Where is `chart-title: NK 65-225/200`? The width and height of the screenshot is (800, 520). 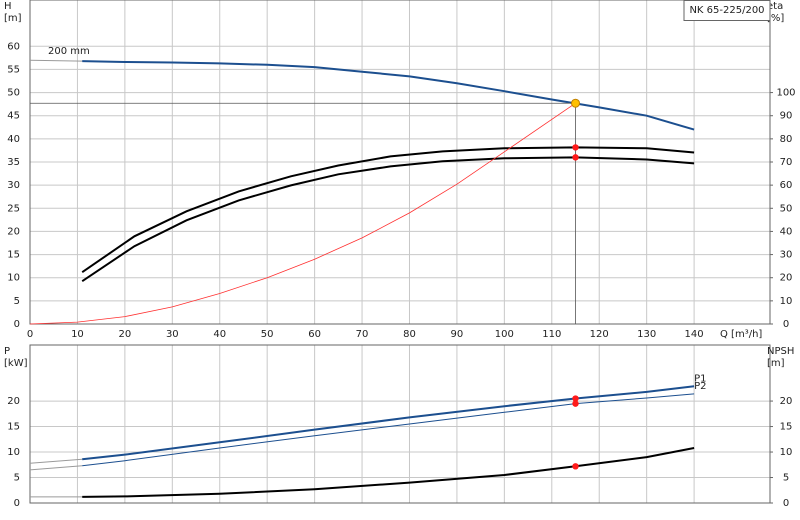
chart-title: NK 65-225/200 is located at coordinates (726, 10).